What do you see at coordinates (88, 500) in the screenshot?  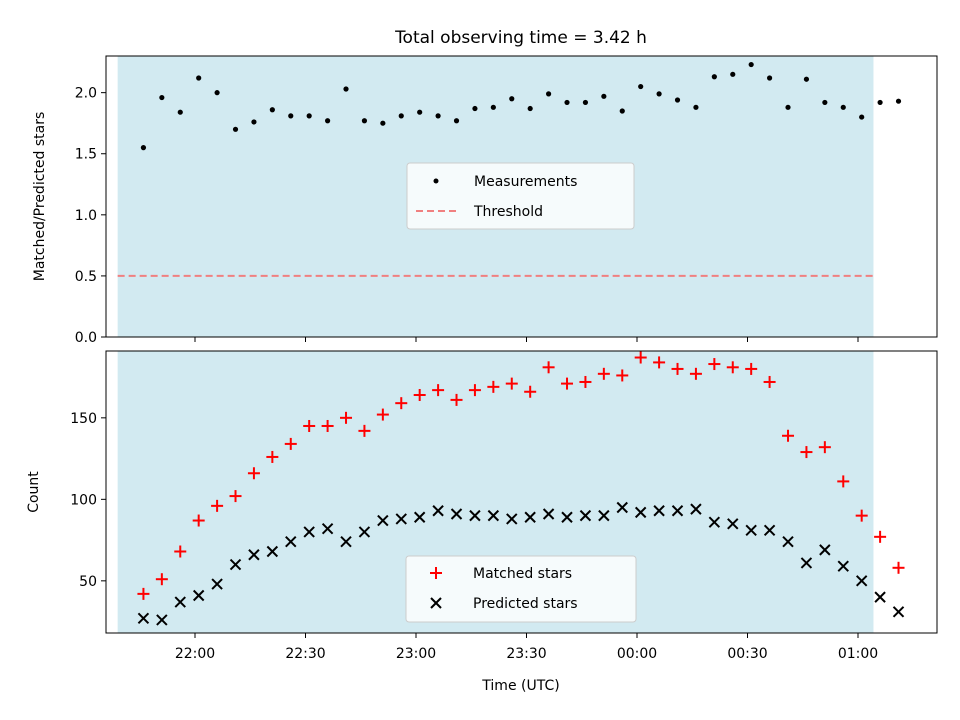 I see `bottom-y-axis-ticks: 50 100 150` at bounding box center [88, 500].